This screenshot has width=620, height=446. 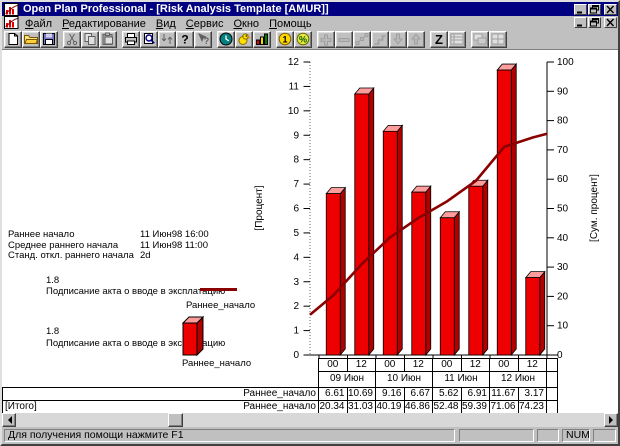 I want to click on svg-text: 80, so click(x=563, y=121).